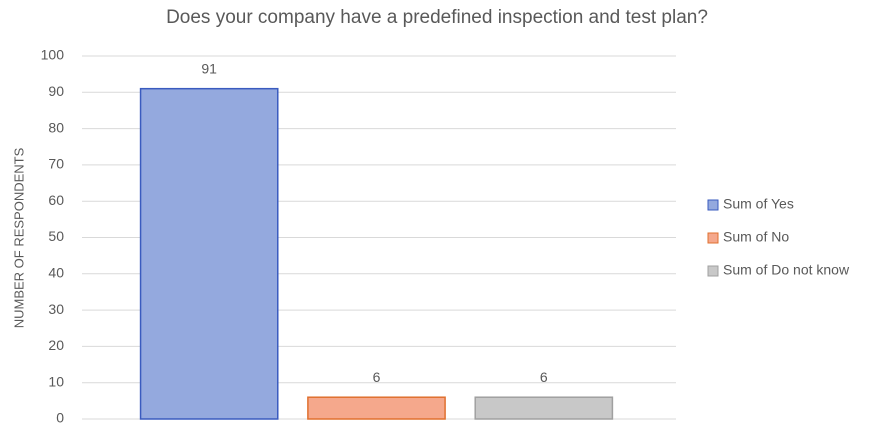 Image resolution: width=874 pixels, height=425 pixels. What do you see at coordinates (56, 236) in the screenshot?
I see `y-tick-label: 50` at bounding box center [56, 236].